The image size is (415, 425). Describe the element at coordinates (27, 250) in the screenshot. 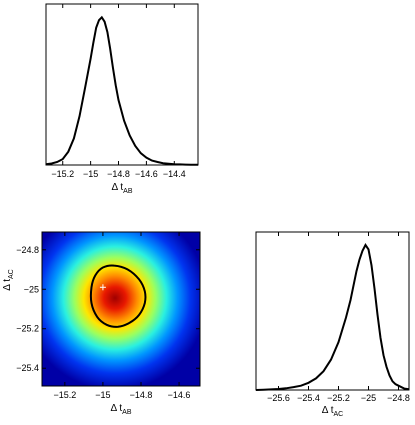

I see `y-tick-label: −24.8` at that location.